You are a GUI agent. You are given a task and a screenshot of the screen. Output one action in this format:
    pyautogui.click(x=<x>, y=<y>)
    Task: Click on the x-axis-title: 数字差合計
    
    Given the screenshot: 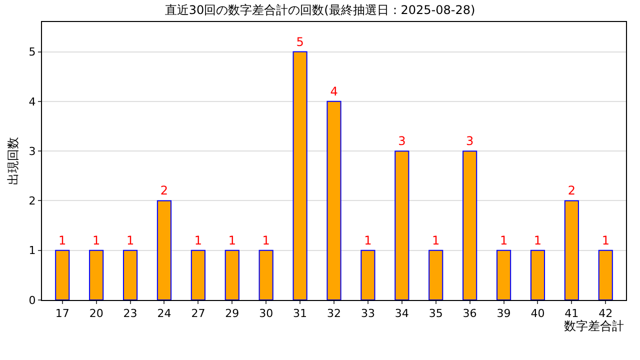 What is the action you would take?
    pyautogui.click(x=594, y=326)
    